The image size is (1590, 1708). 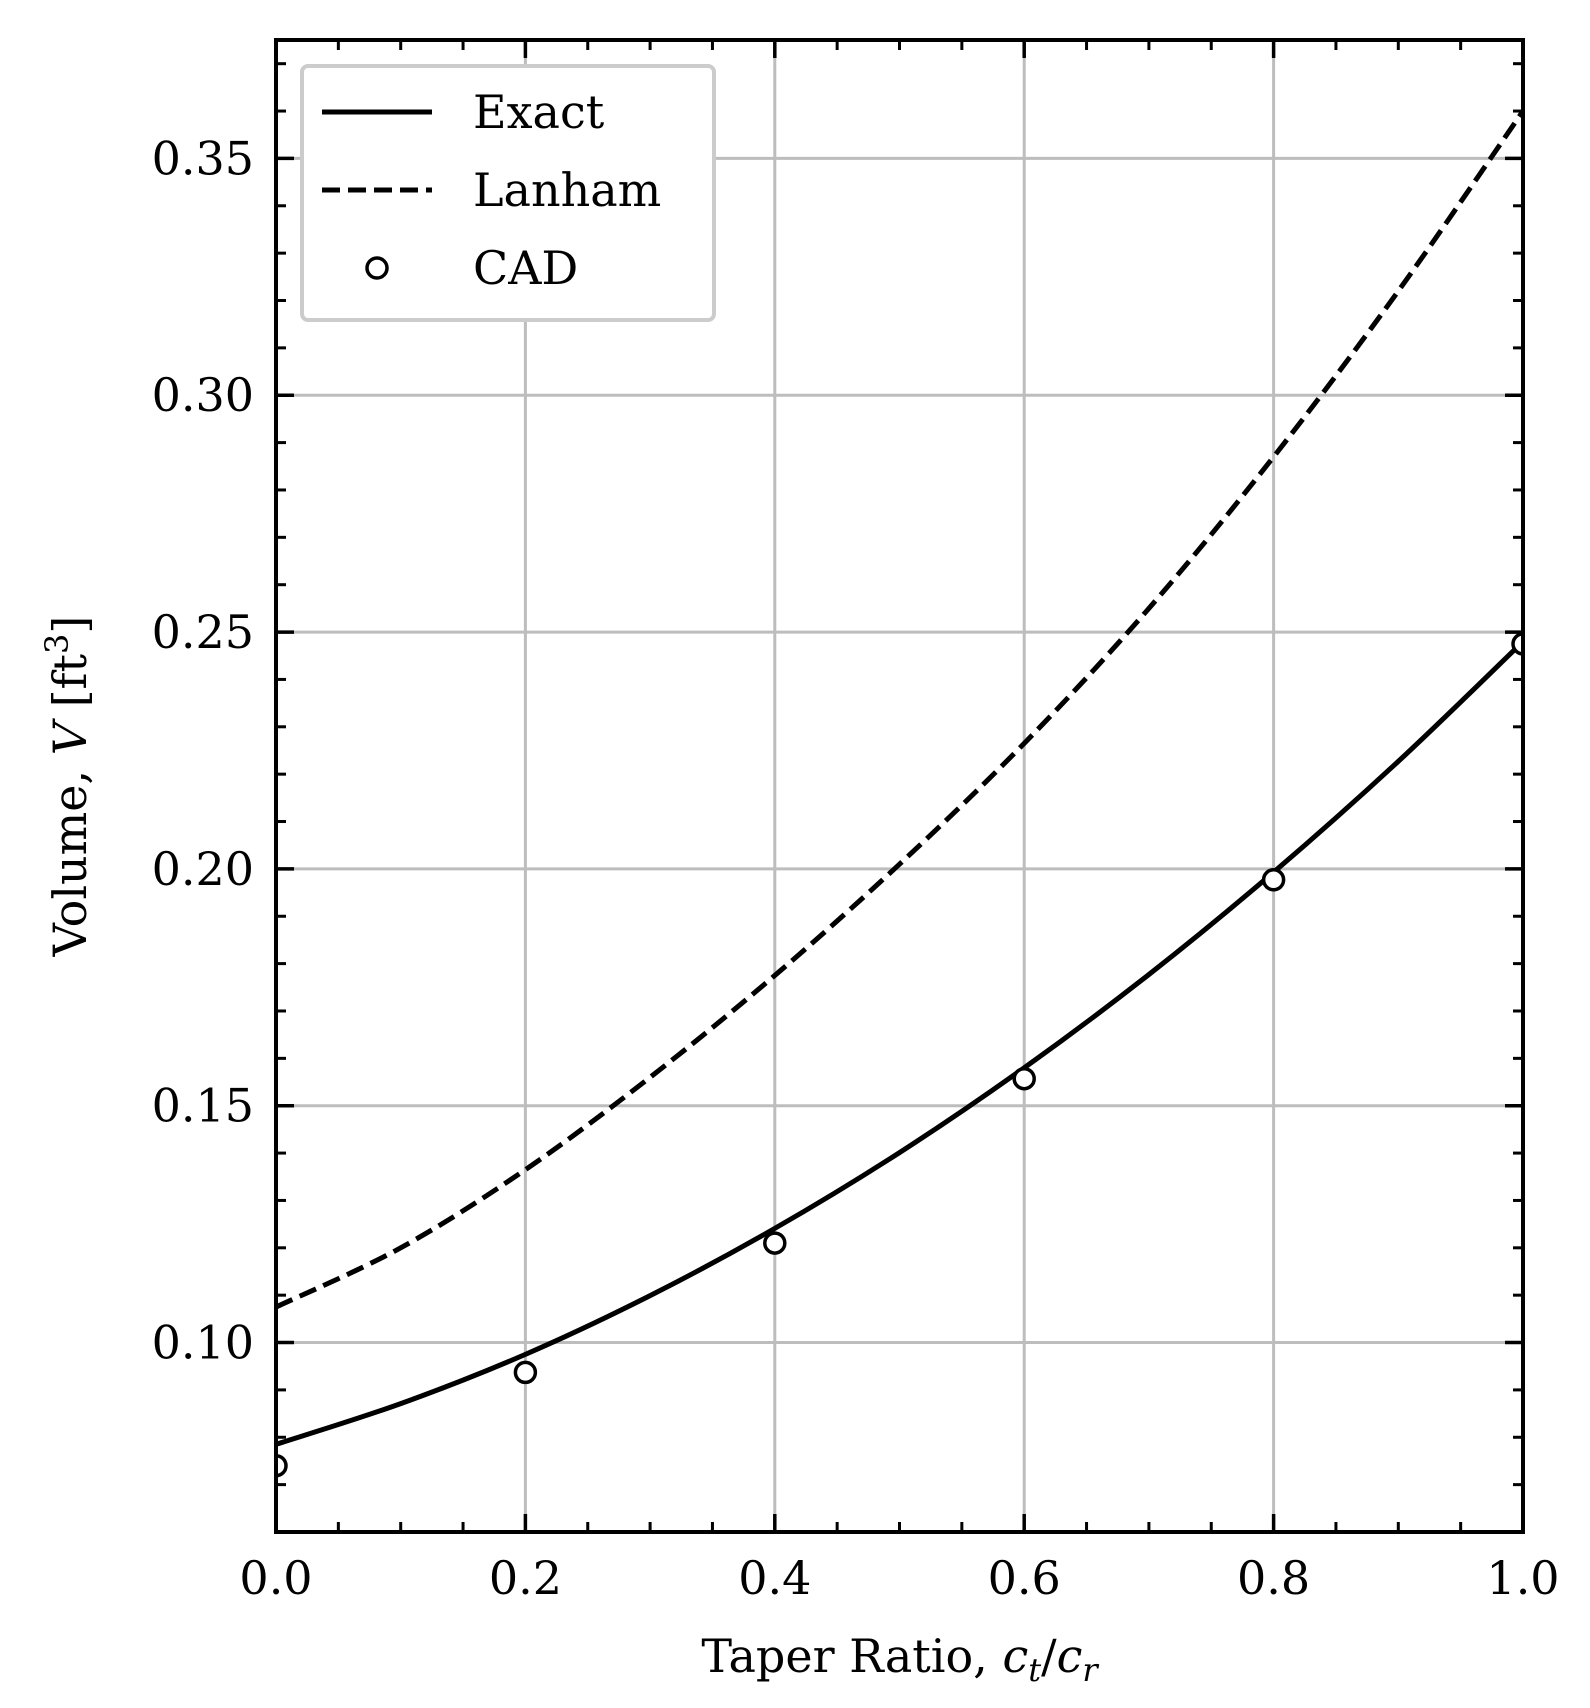 What do you see at coordinates (275, 1578) in the screenshot?
I see `x-tick-label: 0.0` at bounding box center [275, 1578].